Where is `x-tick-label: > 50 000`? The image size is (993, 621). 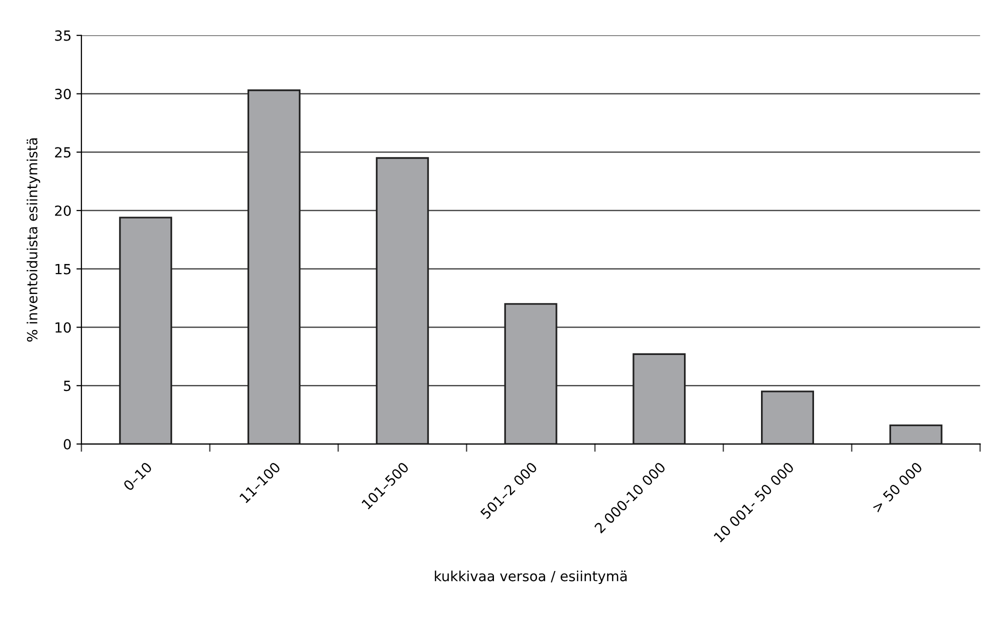
x-tick-label: > 50 000 is located at coordinates (897, 487).